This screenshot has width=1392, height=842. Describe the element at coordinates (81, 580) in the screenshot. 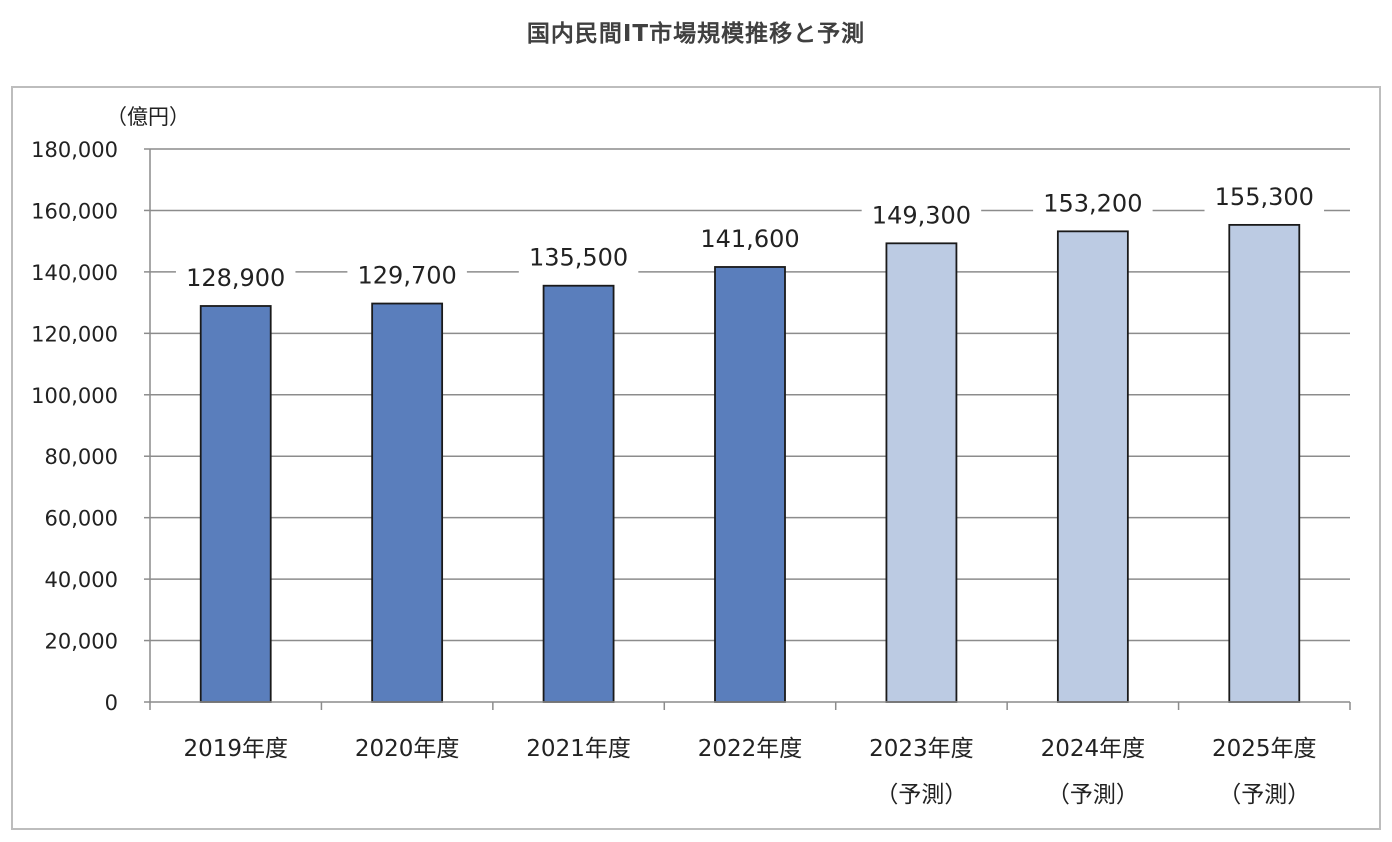

I see `y-axis-tick-label: 40,000` at that location.